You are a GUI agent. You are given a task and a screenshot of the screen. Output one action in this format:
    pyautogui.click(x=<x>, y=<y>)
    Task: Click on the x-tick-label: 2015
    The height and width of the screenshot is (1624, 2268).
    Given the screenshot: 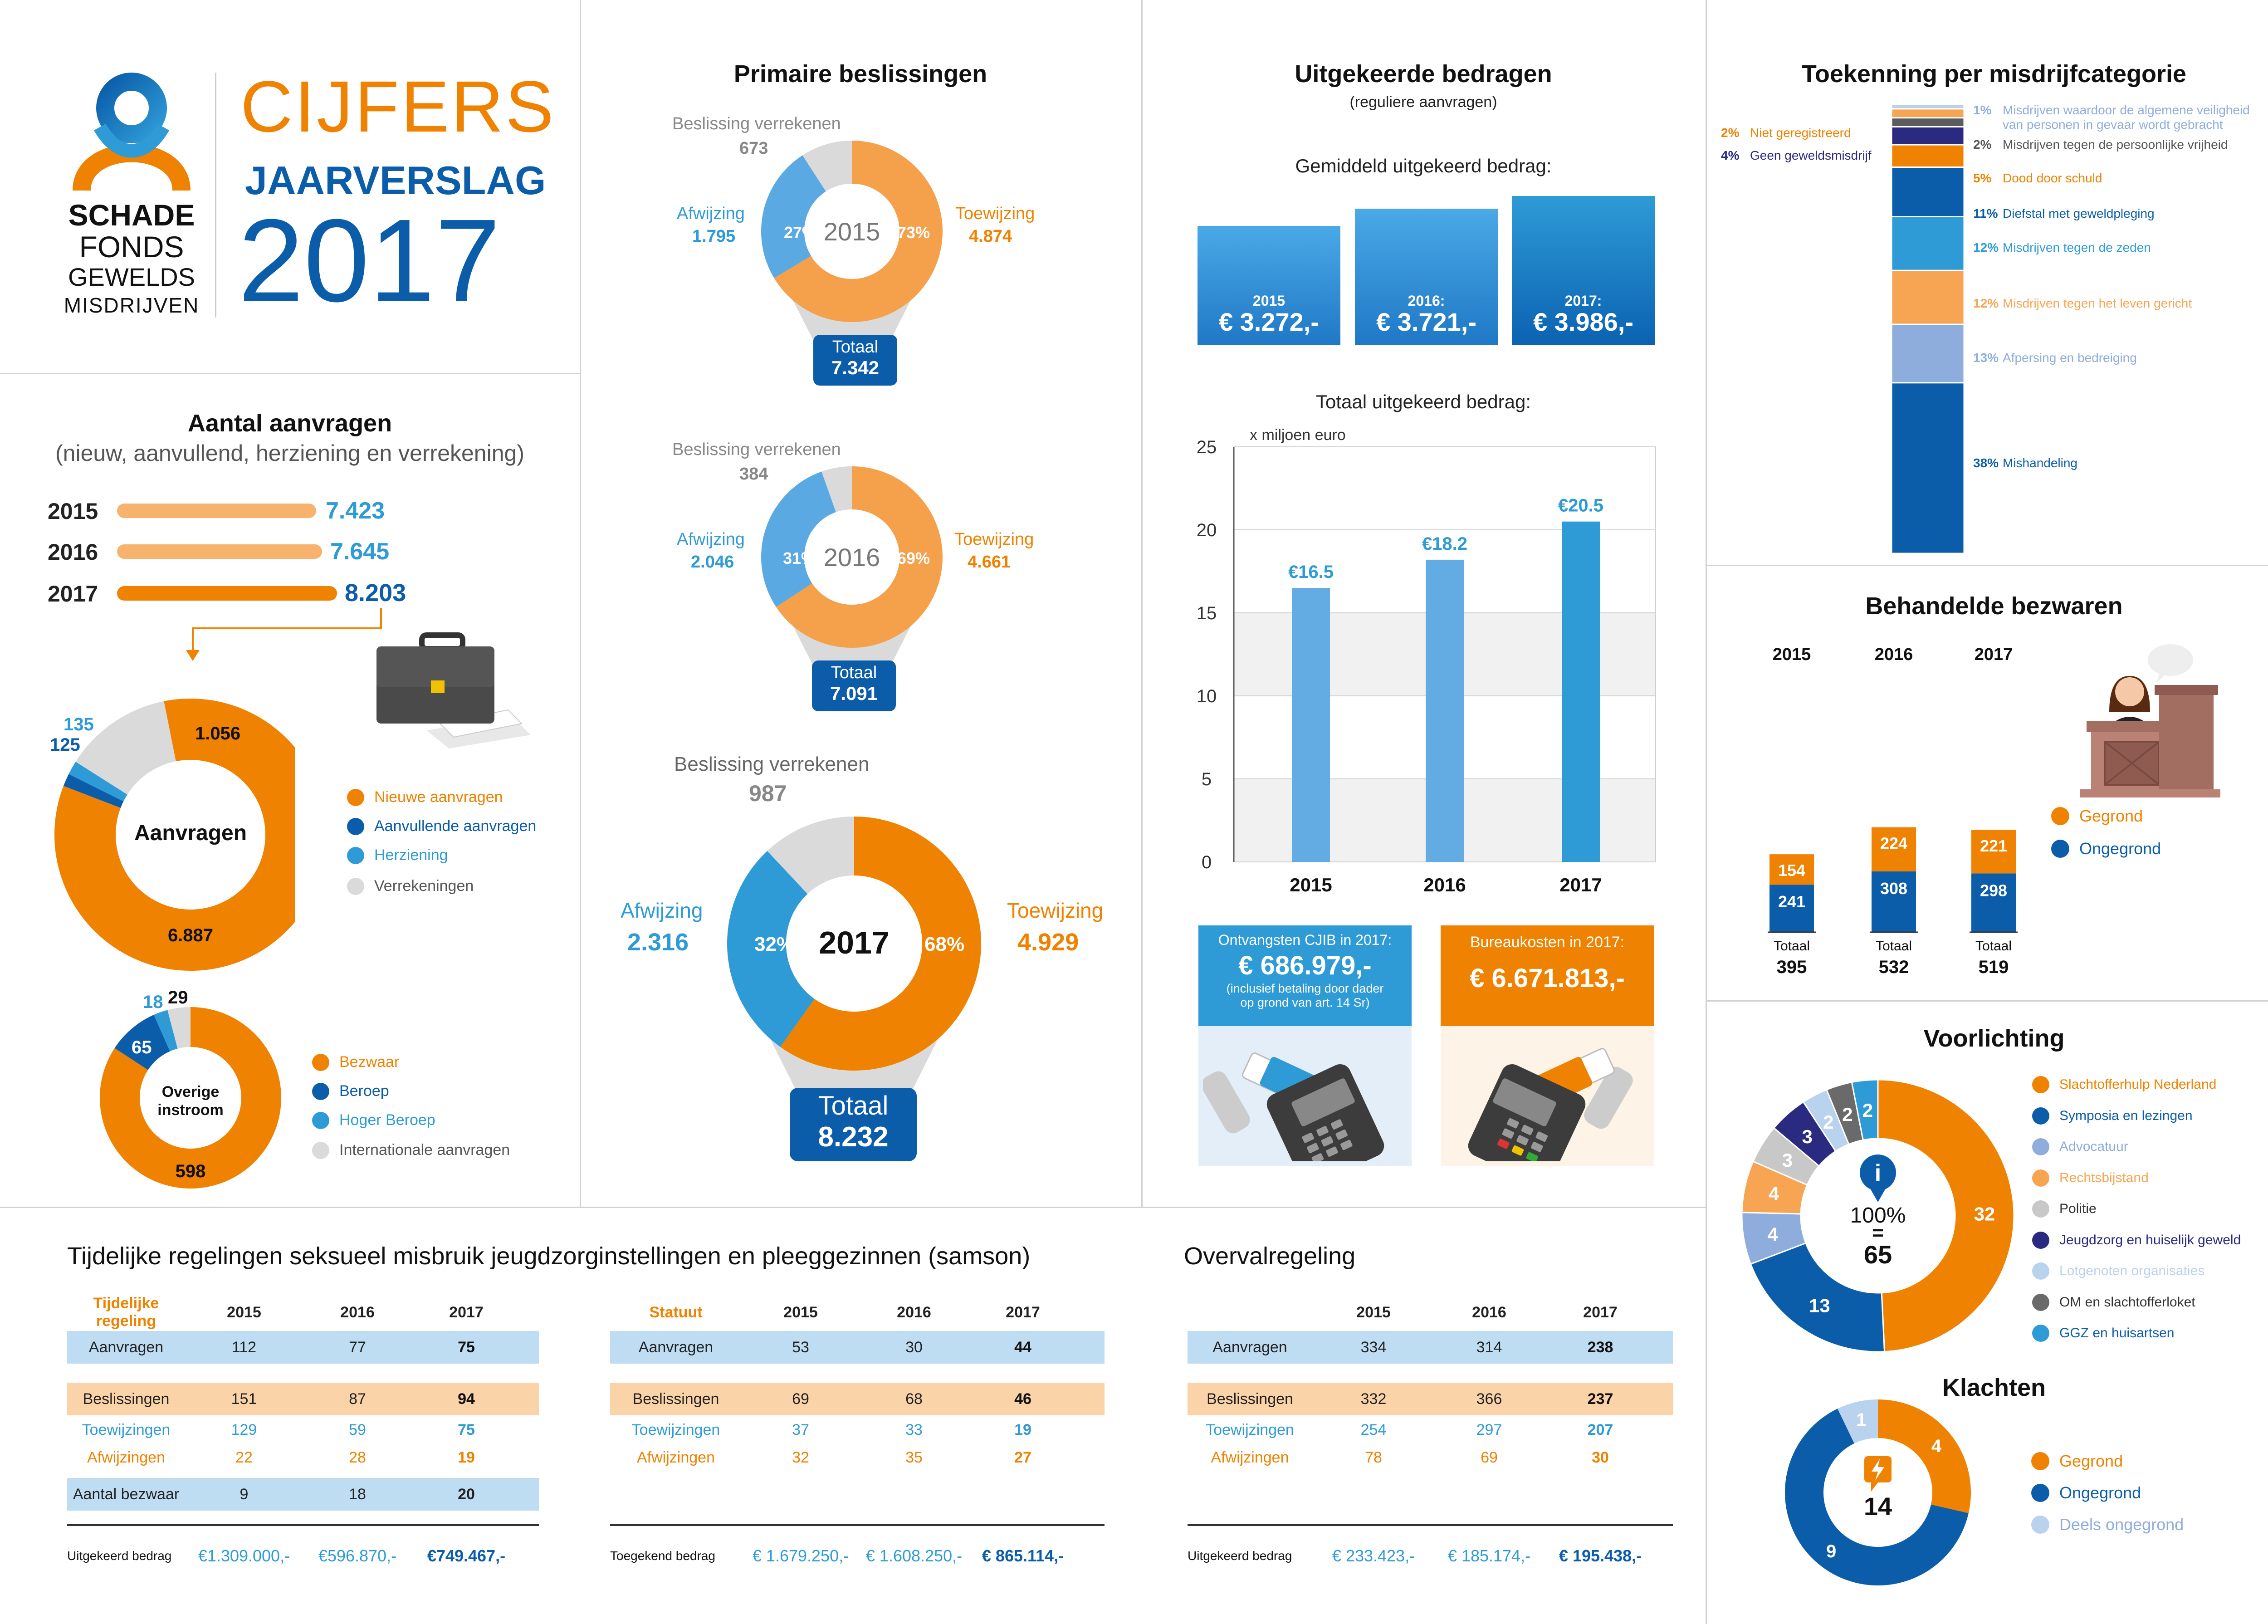 What is the action you would take?
    pyautogui.click(x=1311, y=884)
    